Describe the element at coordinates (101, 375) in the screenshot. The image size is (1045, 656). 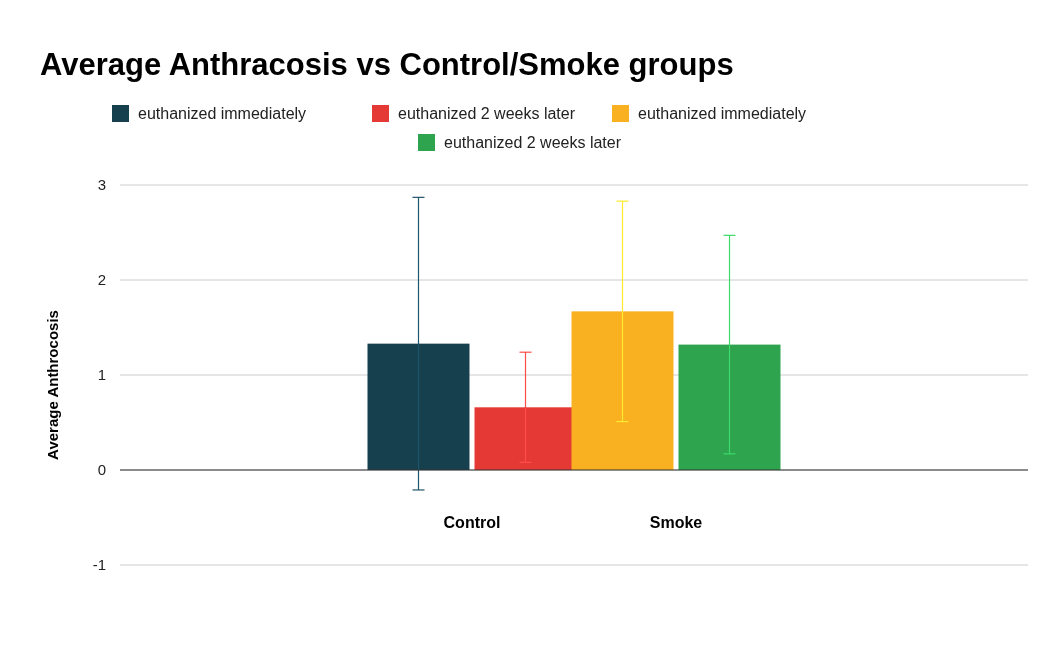
I see `y-tick-label: 1` at that location.